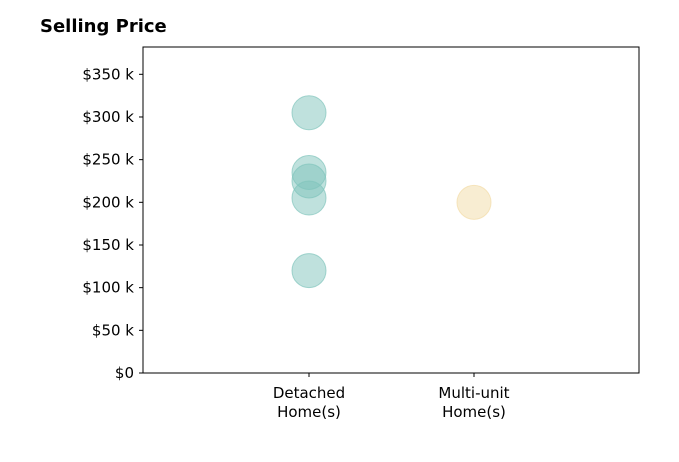 This screenshot has height=462, width=679. Describe the element at coordinates (108, 202) in the screenshot. I see `y-tick-label-4: $200 k` at that location.